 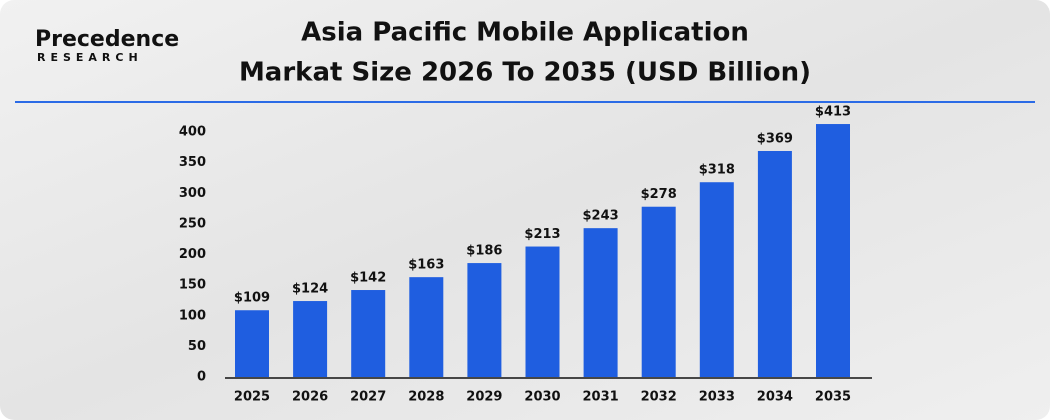 I want to click on x-tick-label: 2030, so click(x=542, y=397).